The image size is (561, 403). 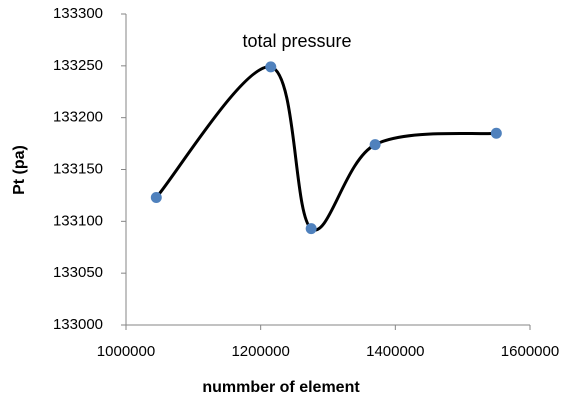 I want to click on x-tick-label: 1200000, so click(x=260, y=351).